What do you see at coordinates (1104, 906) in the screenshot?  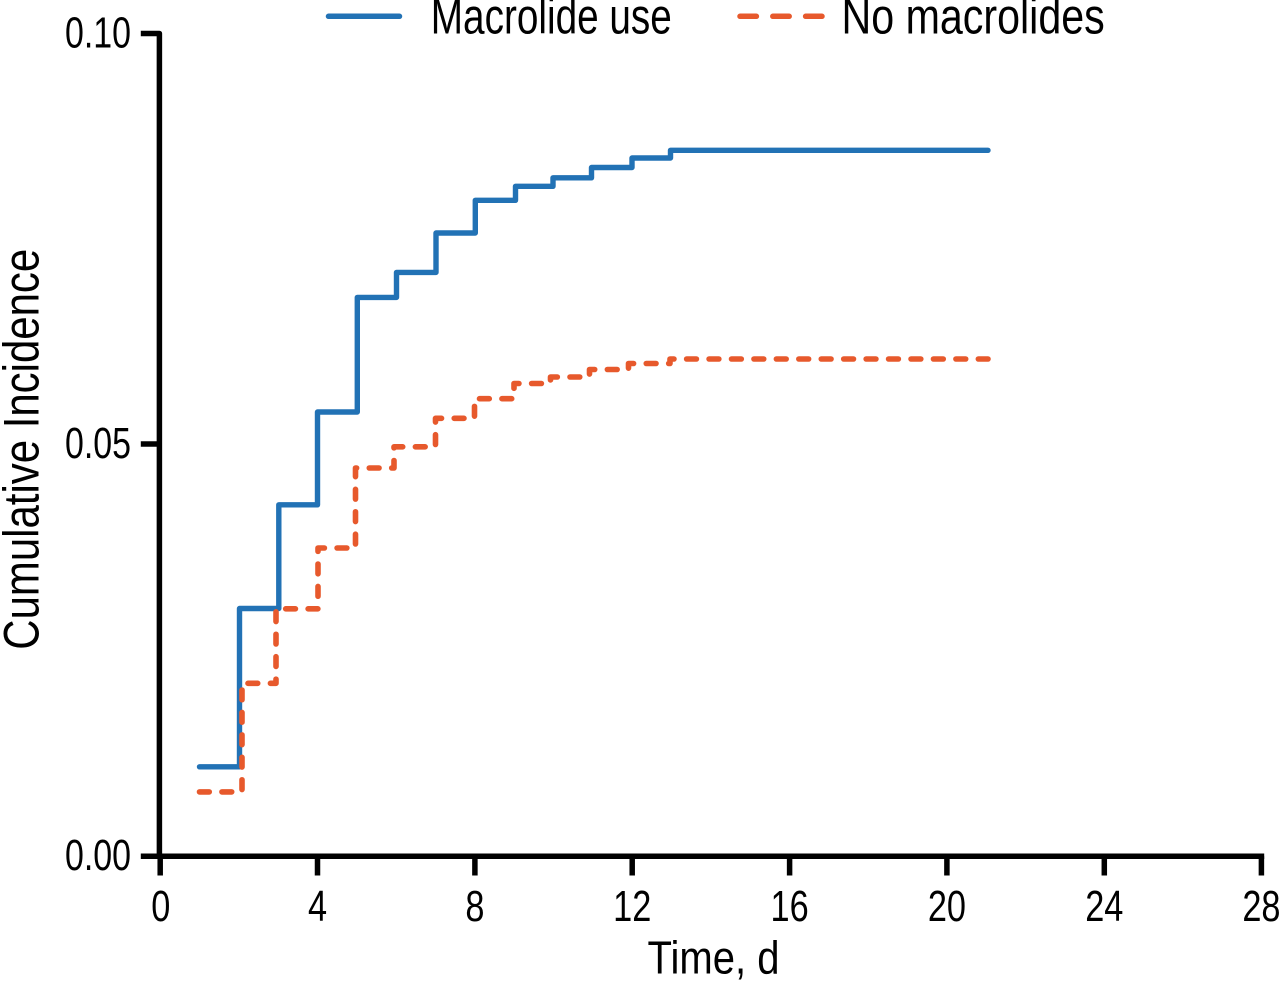 I see `svg-text: 24` at bounding box center [1104, 906].